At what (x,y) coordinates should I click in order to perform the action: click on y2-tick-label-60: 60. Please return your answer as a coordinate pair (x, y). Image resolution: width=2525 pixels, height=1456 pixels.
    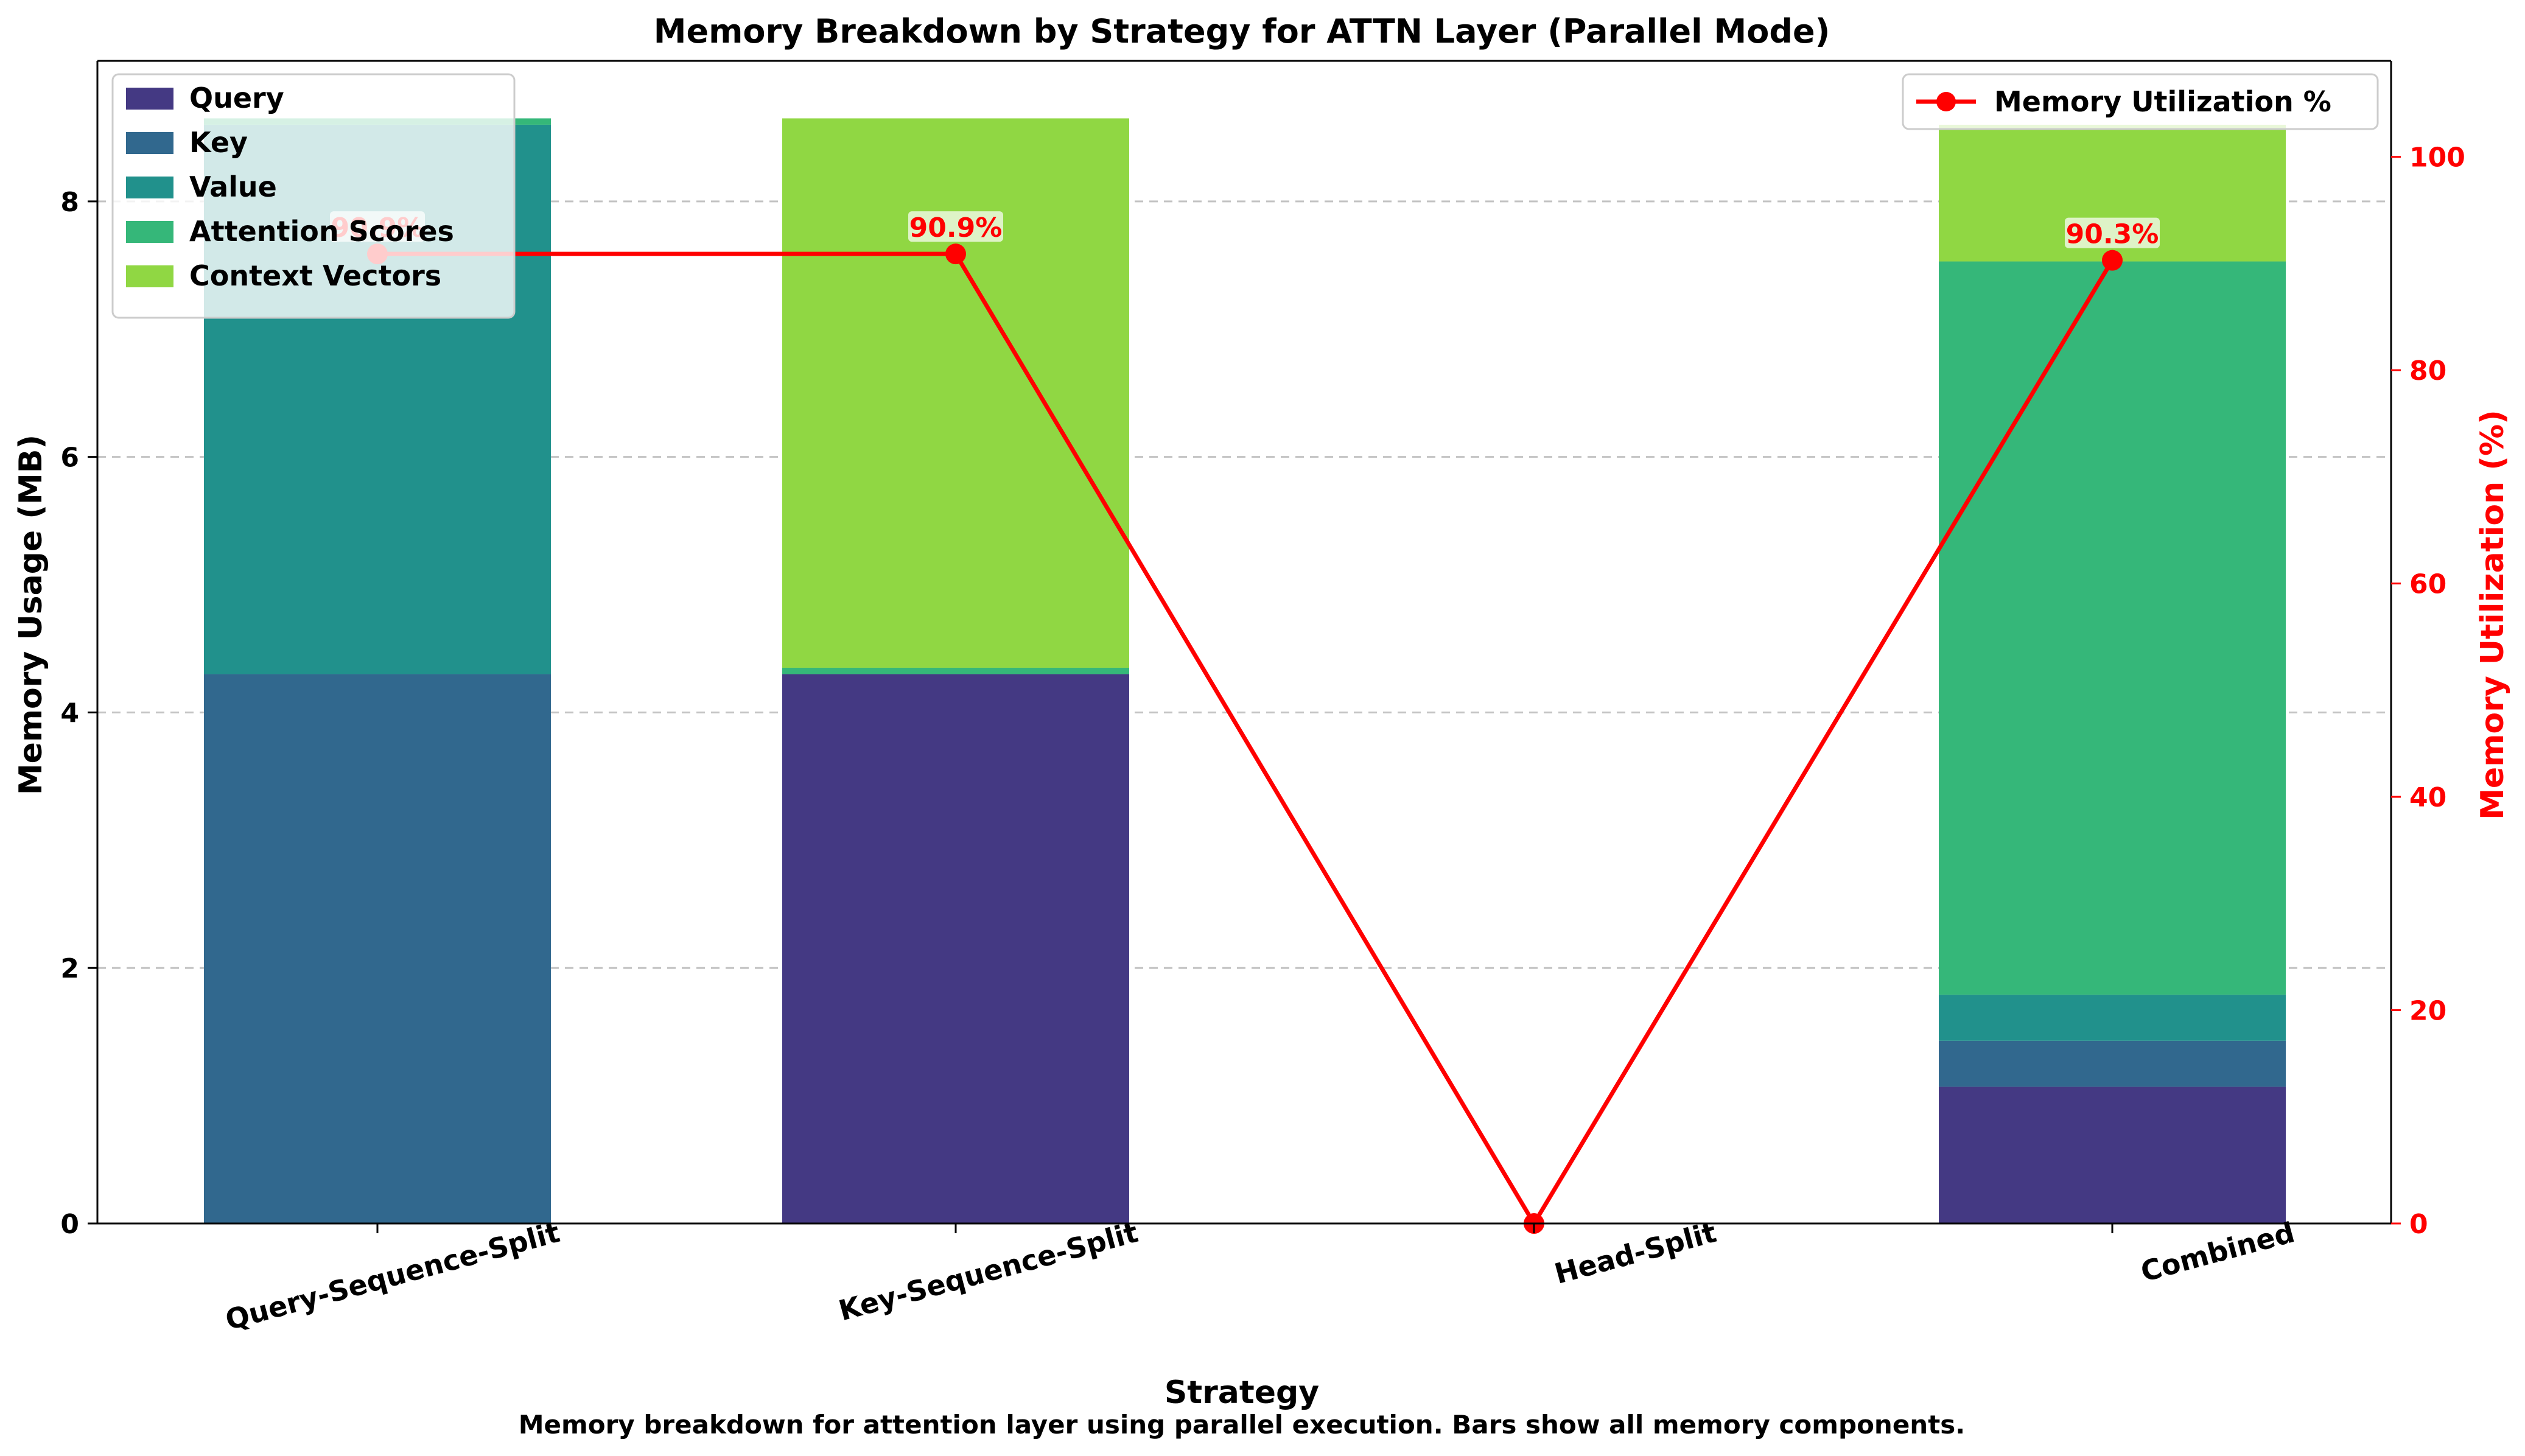
    Looking at the image, I should click on (2427, 584).